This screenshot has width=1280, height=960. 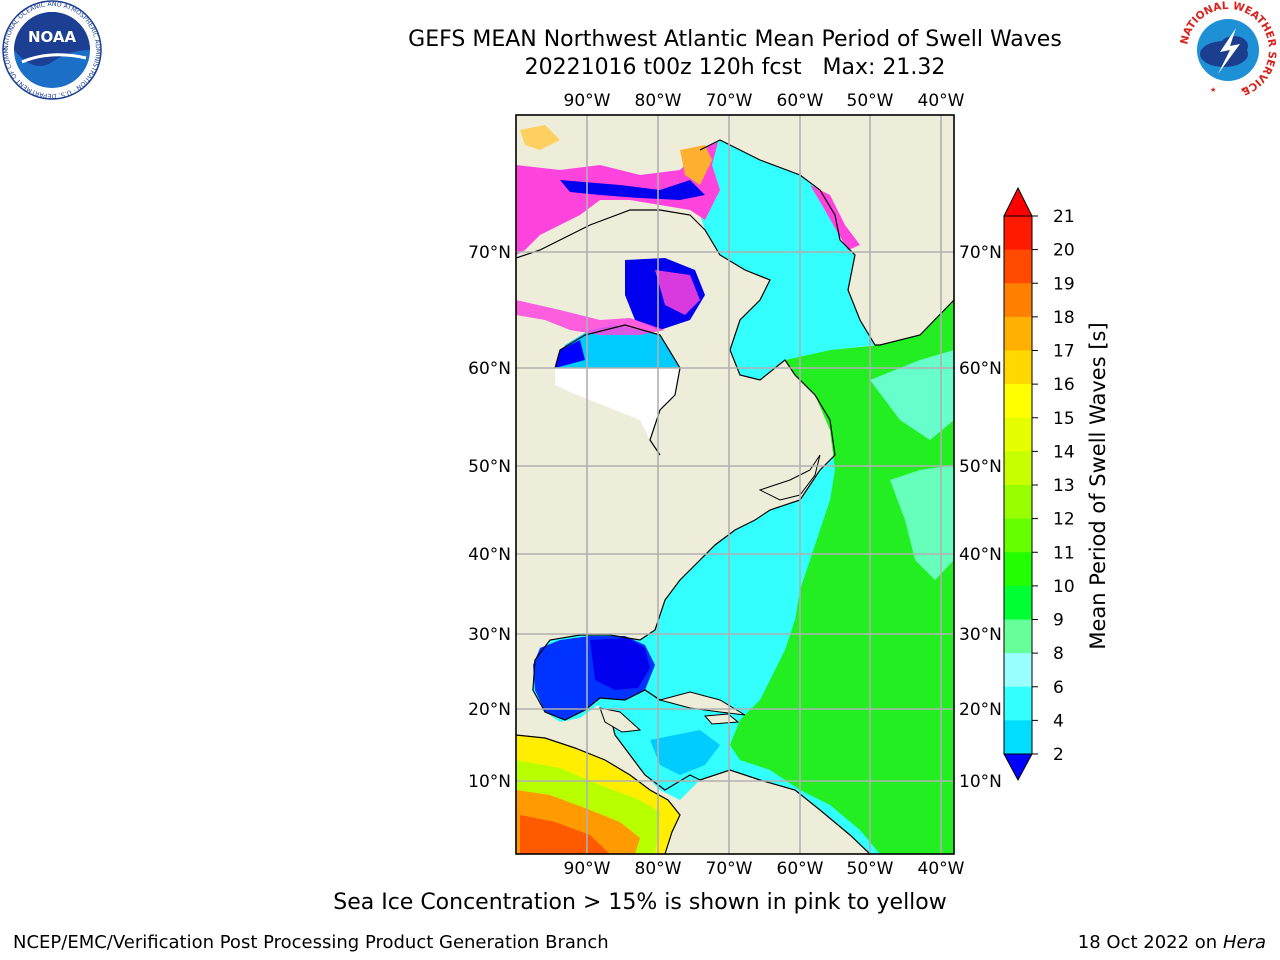 What do you see at coordinates (1064, 452) in the screenshot?
I see `colorbar-tick-label: 14` at bounding box center [1064, 452].